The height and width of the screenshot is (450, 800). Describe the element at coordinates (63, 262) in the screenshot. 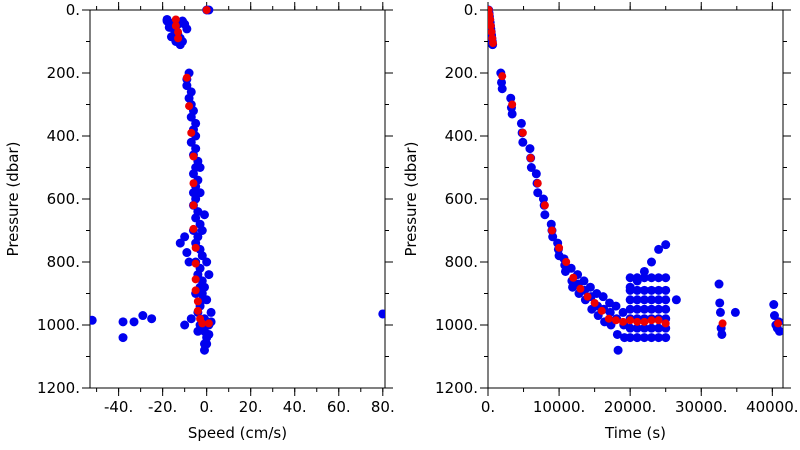

I see `y-tick-label: 800.` at that location.